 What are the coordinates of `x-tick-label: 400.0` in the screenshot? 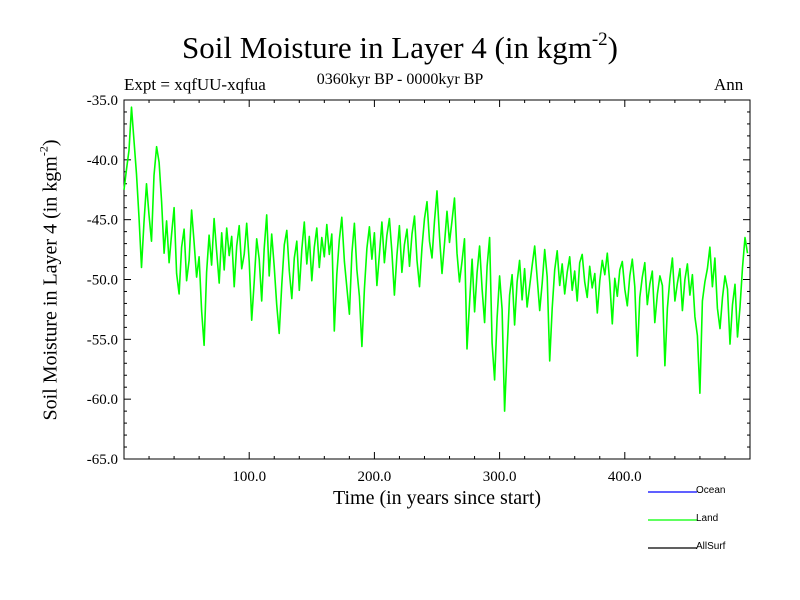 It's located at (625, 477).